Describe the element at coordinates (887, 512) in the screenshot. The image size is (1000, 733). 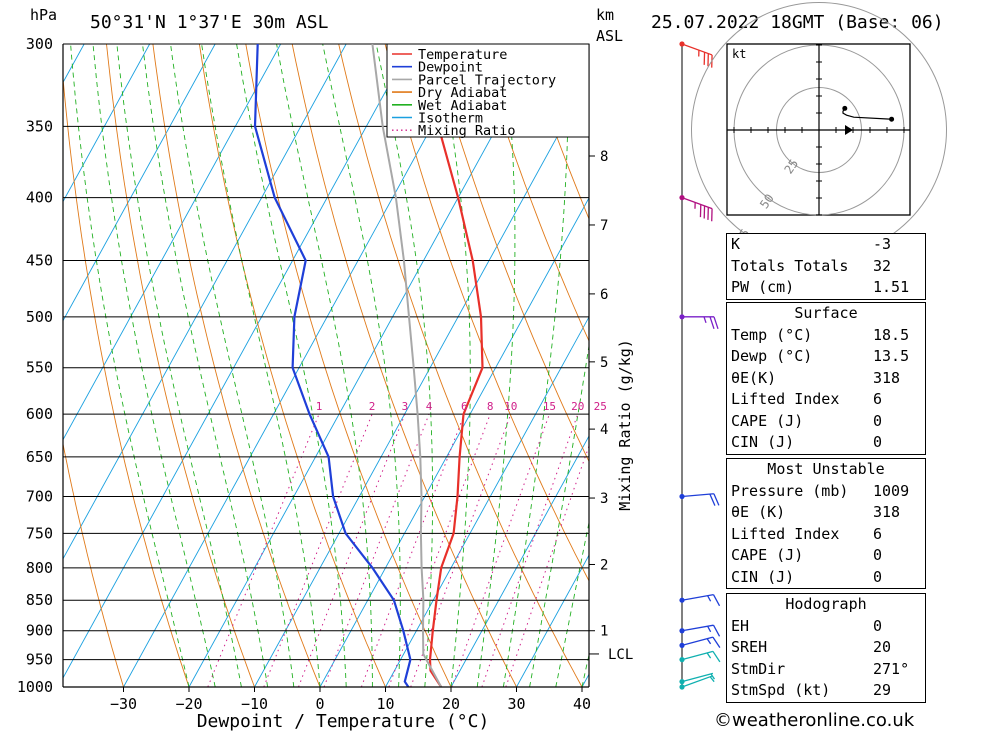
I see `most-unstable-value: 318` at that location.